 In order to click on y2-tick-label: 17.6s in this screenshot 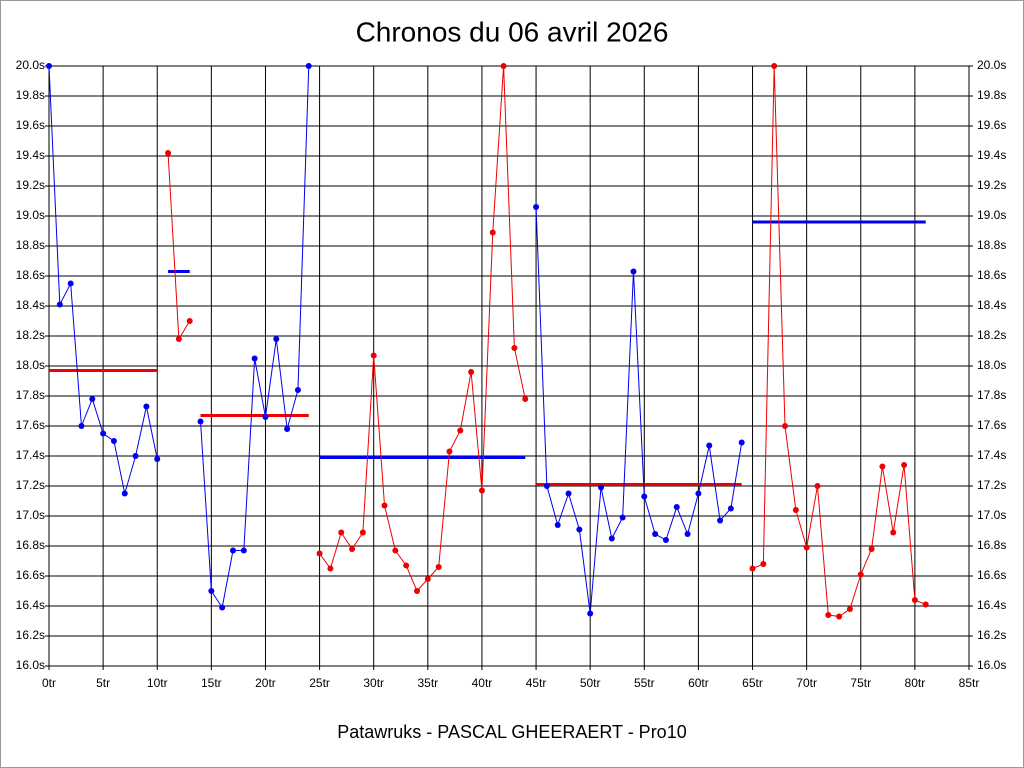, I will do `click(991, 425)`.